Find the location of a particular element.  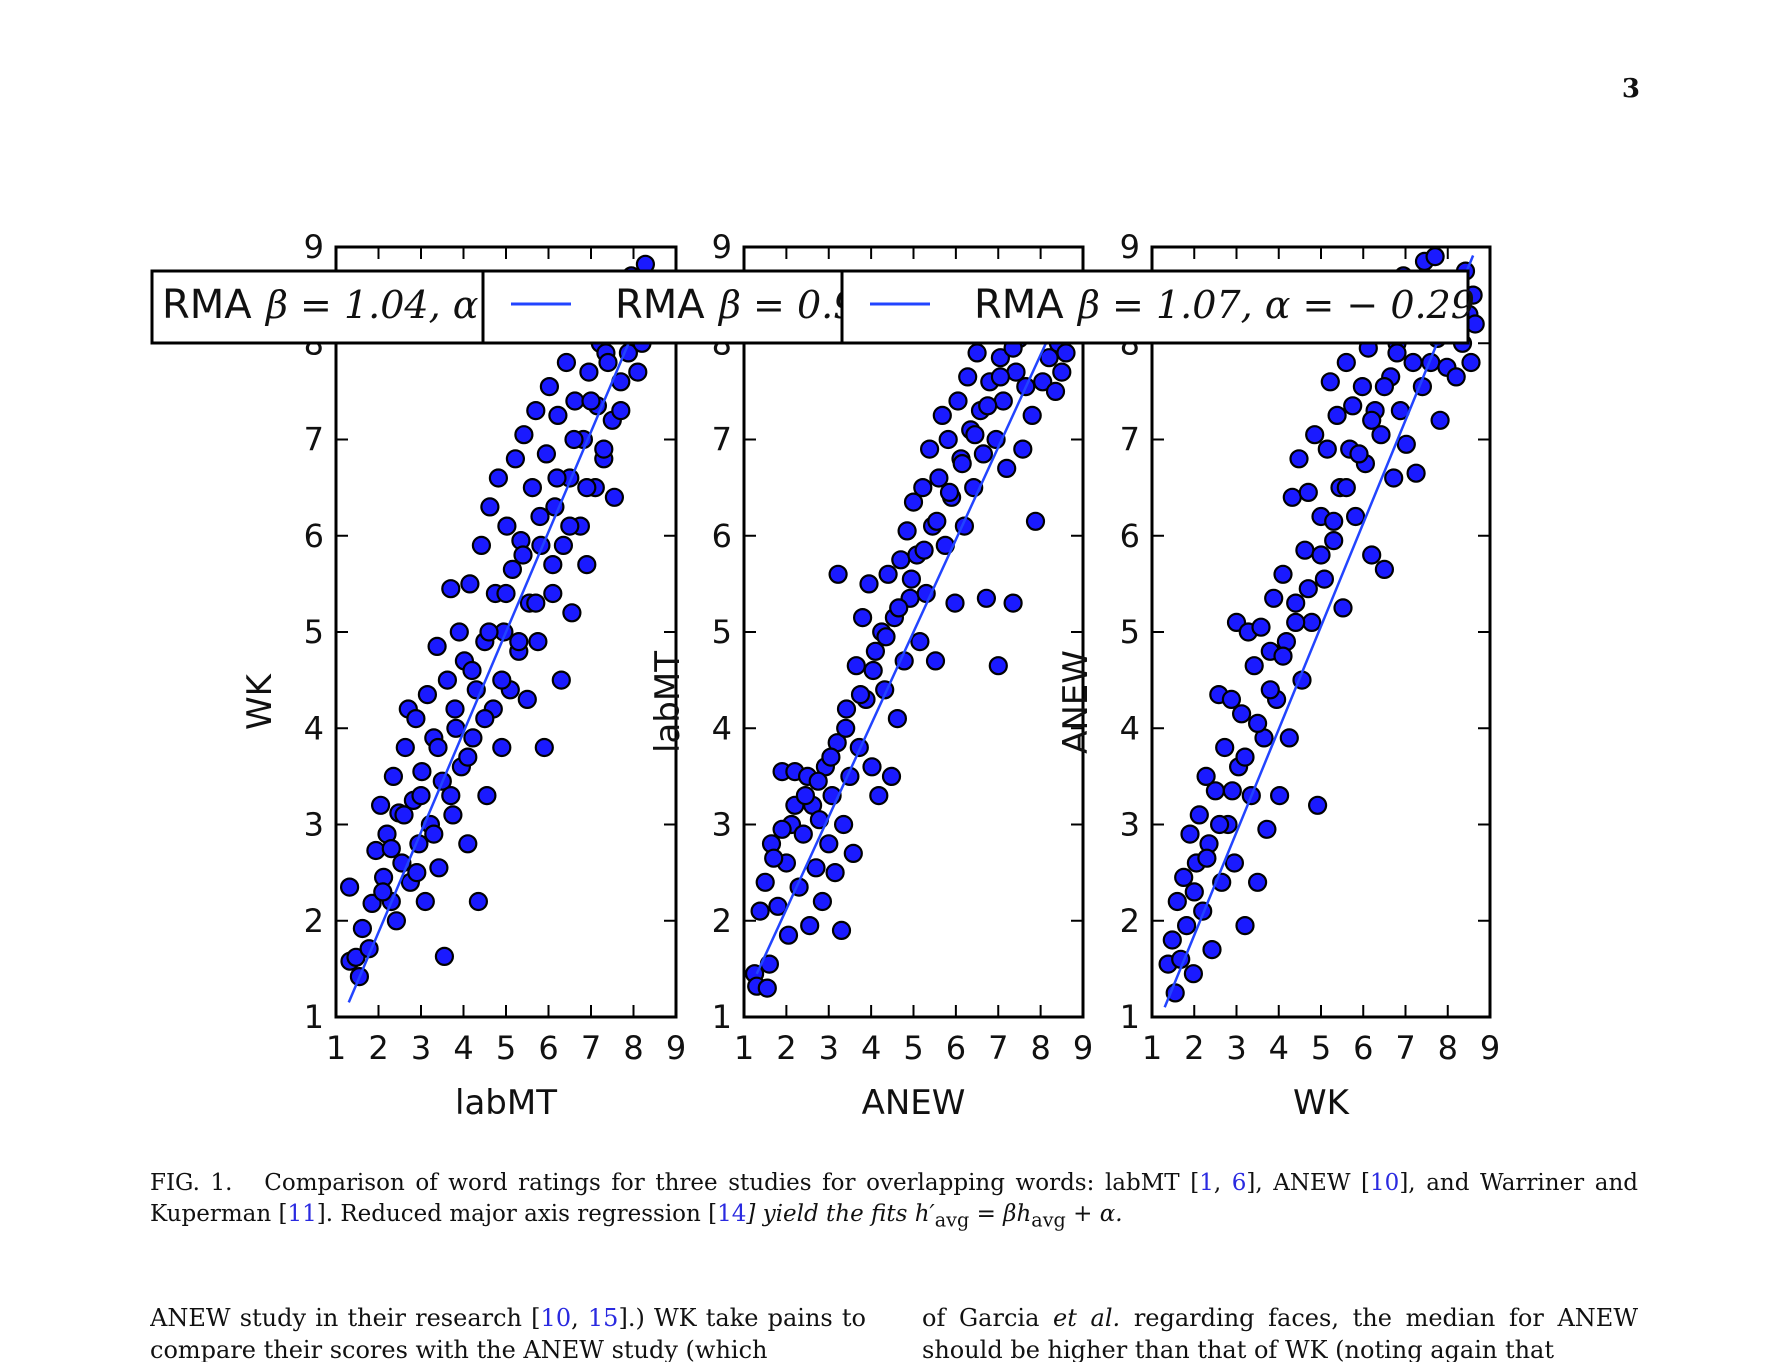

caption-subscript: avg is located at coordinates (1048, 1220).